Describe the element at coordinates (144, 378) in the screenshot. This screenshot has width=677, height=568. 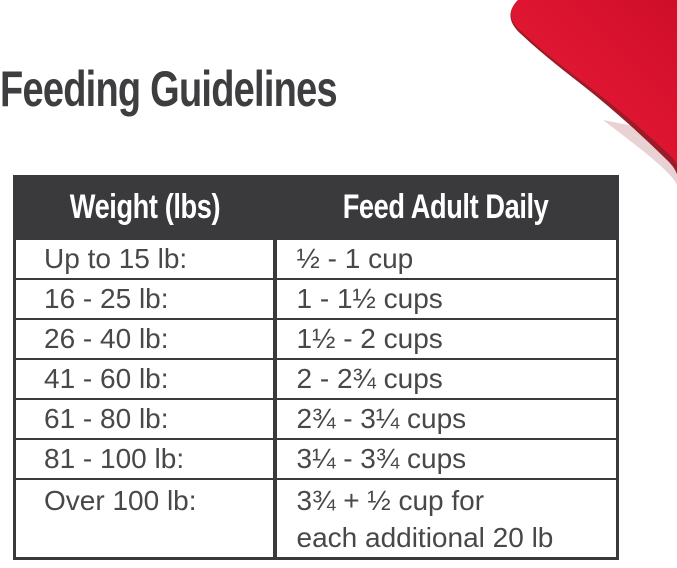
I see `weight-cell: 41 - 60 lb:` at that location.